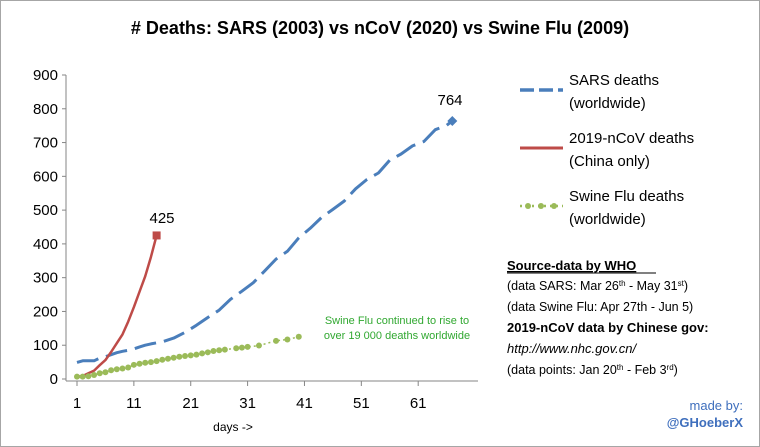 This screenshot has width=760, height=447. Describe the element at coordinates (45, 311) in the screenshot. I see `y-tick-label: 200` at that location.